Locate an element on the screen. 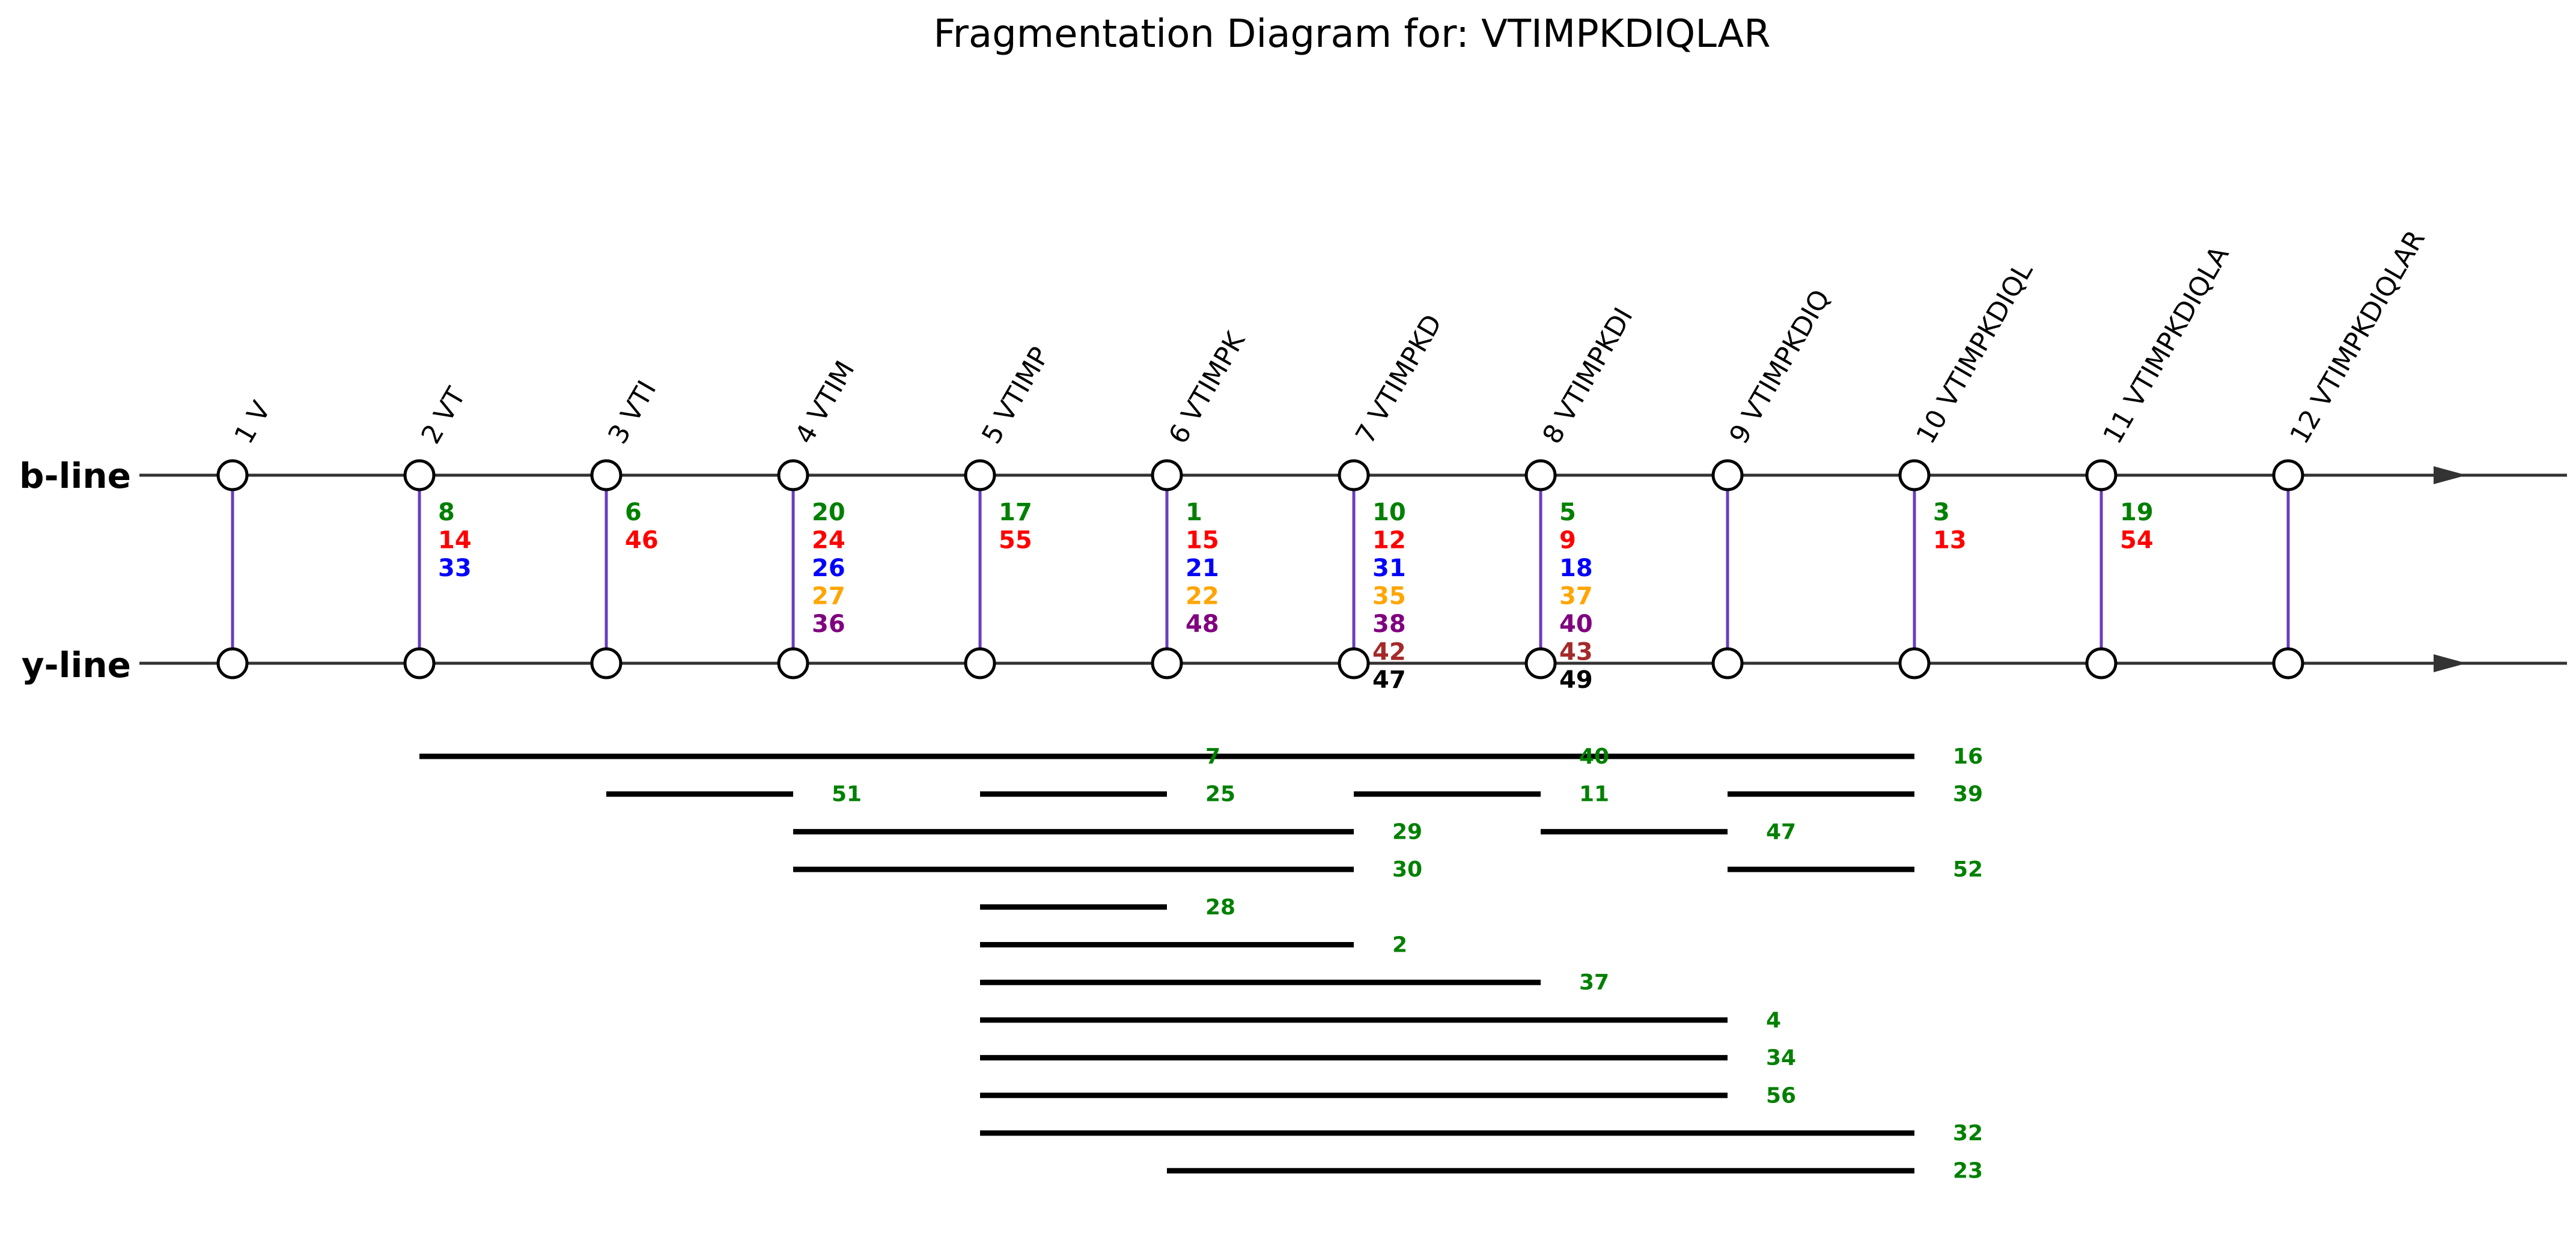 The width and height of the screenshot is (2576, 1243). b-line-label: b-line is located at coordinates (75, 475).